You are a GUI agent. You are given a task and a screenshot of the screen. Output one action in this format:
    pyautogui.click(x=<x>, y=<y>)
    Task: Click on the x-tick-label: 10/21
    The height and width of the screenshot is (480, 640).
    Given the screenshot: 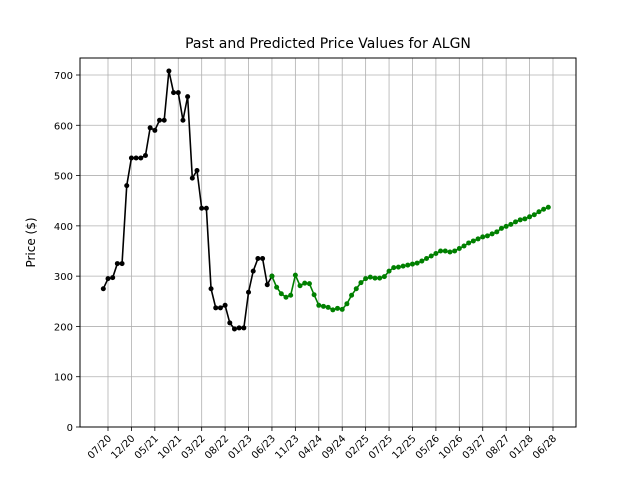 What is the action you would take?
    pyautogui.click(x=170, y=447)
    